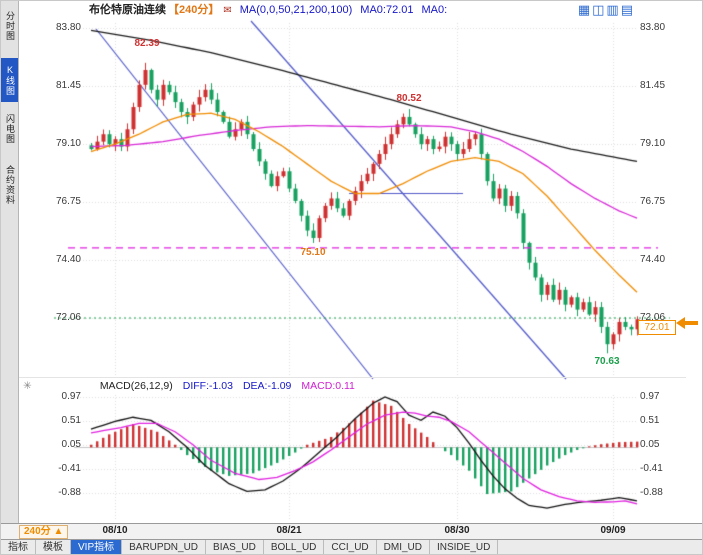 This screenshot has height=555, width=703. What do you see at coordinates (194, 10) in the screenshot?
I see `period-label: 【240分】` at bounding box center [194, 10].